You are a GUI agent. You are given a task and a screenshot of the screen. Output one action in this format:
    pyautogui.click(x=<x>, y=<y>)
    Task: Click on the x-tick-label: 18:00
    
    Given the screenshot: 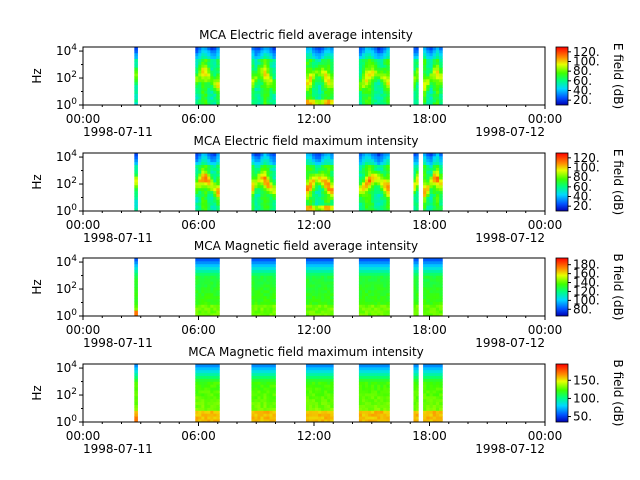 What is the action you would take?
    pyautogui.click(x=429, y=119)
    